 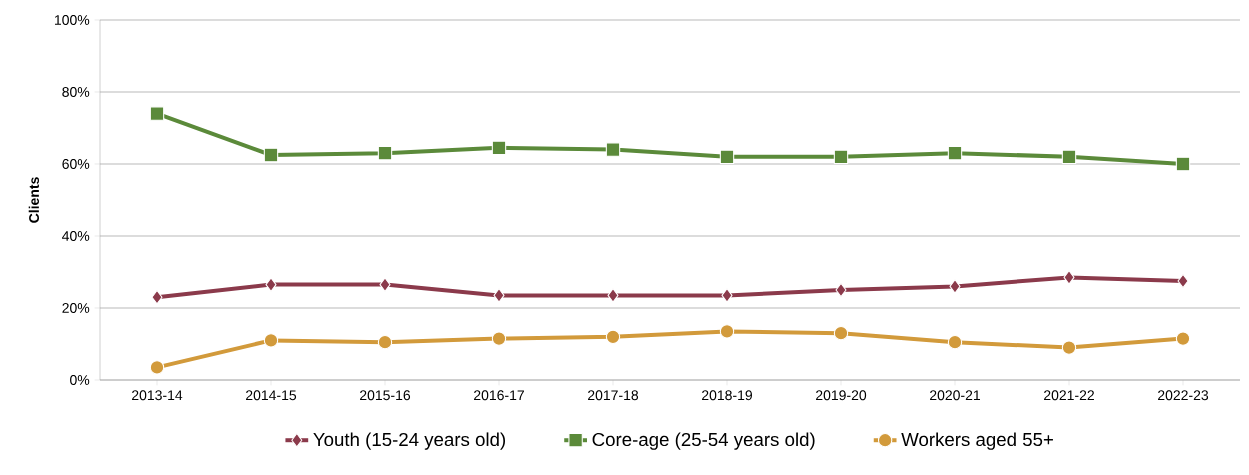 I want to click on x-tick-label: 2018-19, so click(x=727, y=395).